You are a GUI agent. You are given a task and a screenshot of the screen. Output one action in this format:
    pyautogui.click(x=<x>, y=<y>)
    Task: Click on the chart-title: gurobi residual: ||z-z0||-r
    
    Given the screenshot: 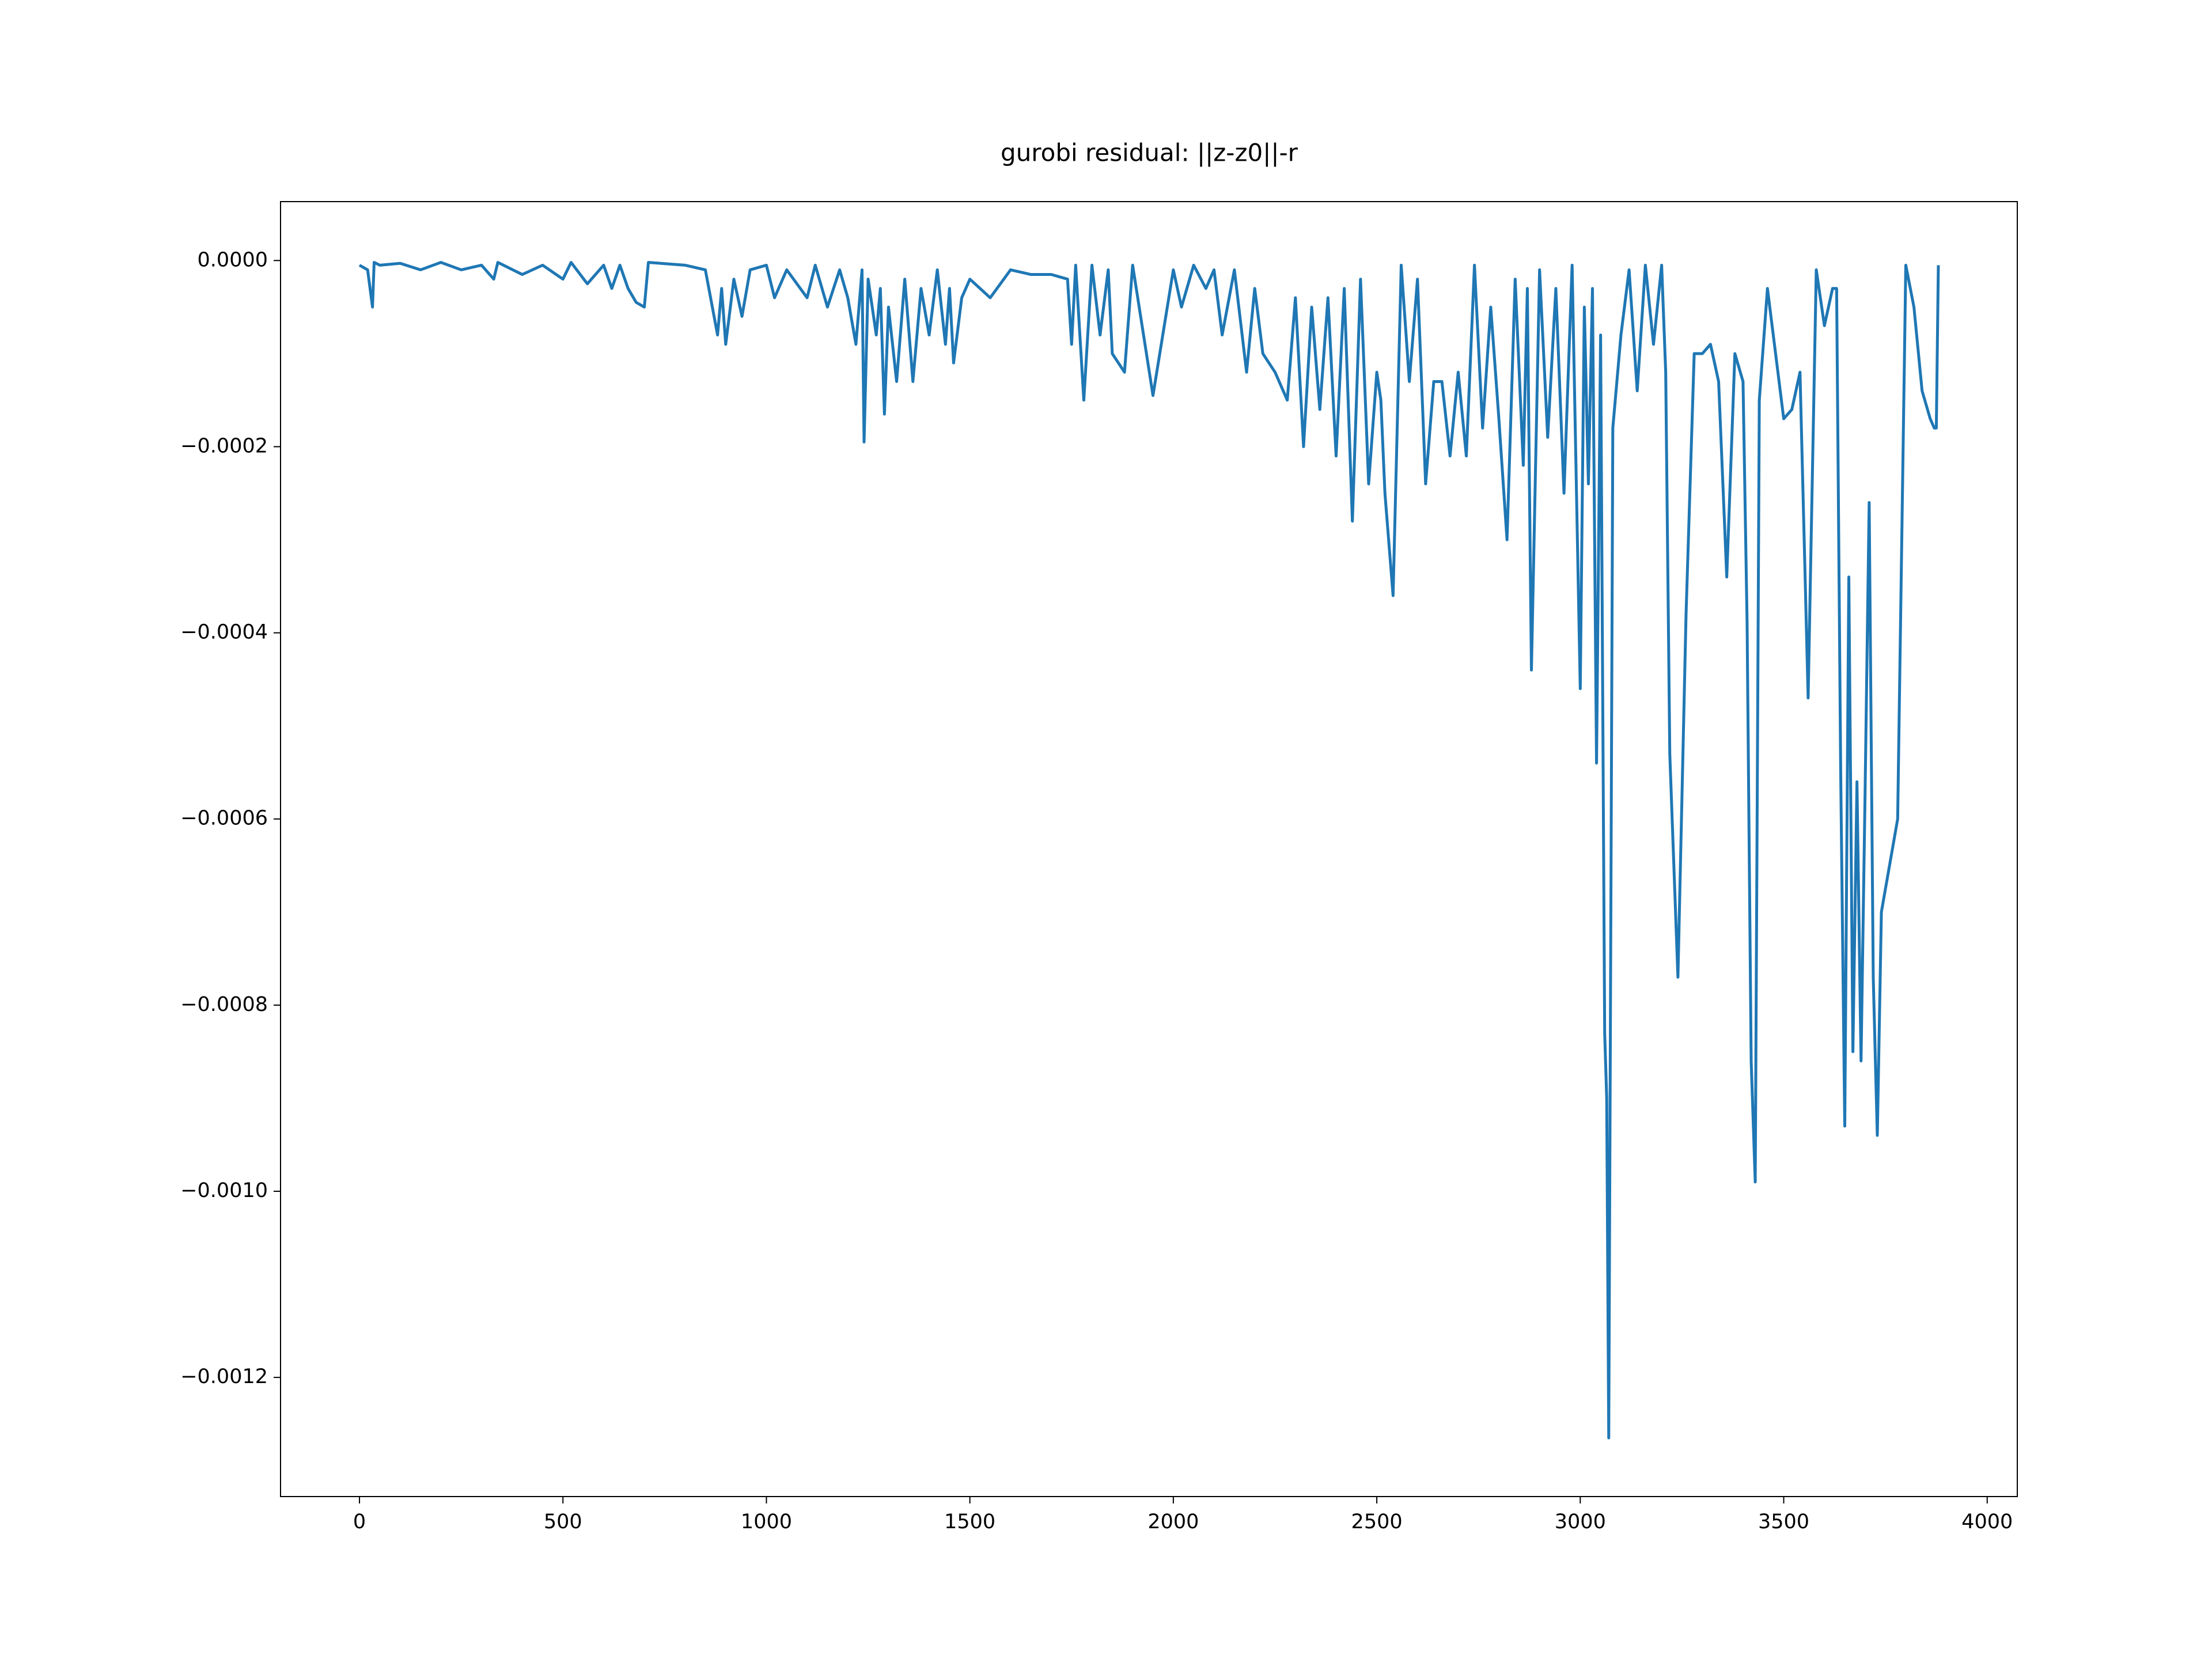 What is the action you would take?
    pyautogui.click(x=1149, y=153)
    